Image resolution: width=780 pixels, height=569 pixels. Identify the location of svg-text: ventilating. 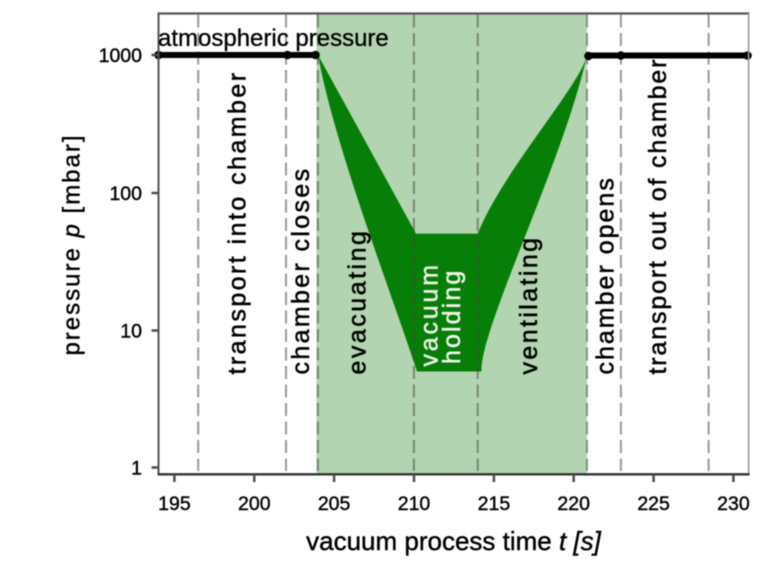
(529, 305).